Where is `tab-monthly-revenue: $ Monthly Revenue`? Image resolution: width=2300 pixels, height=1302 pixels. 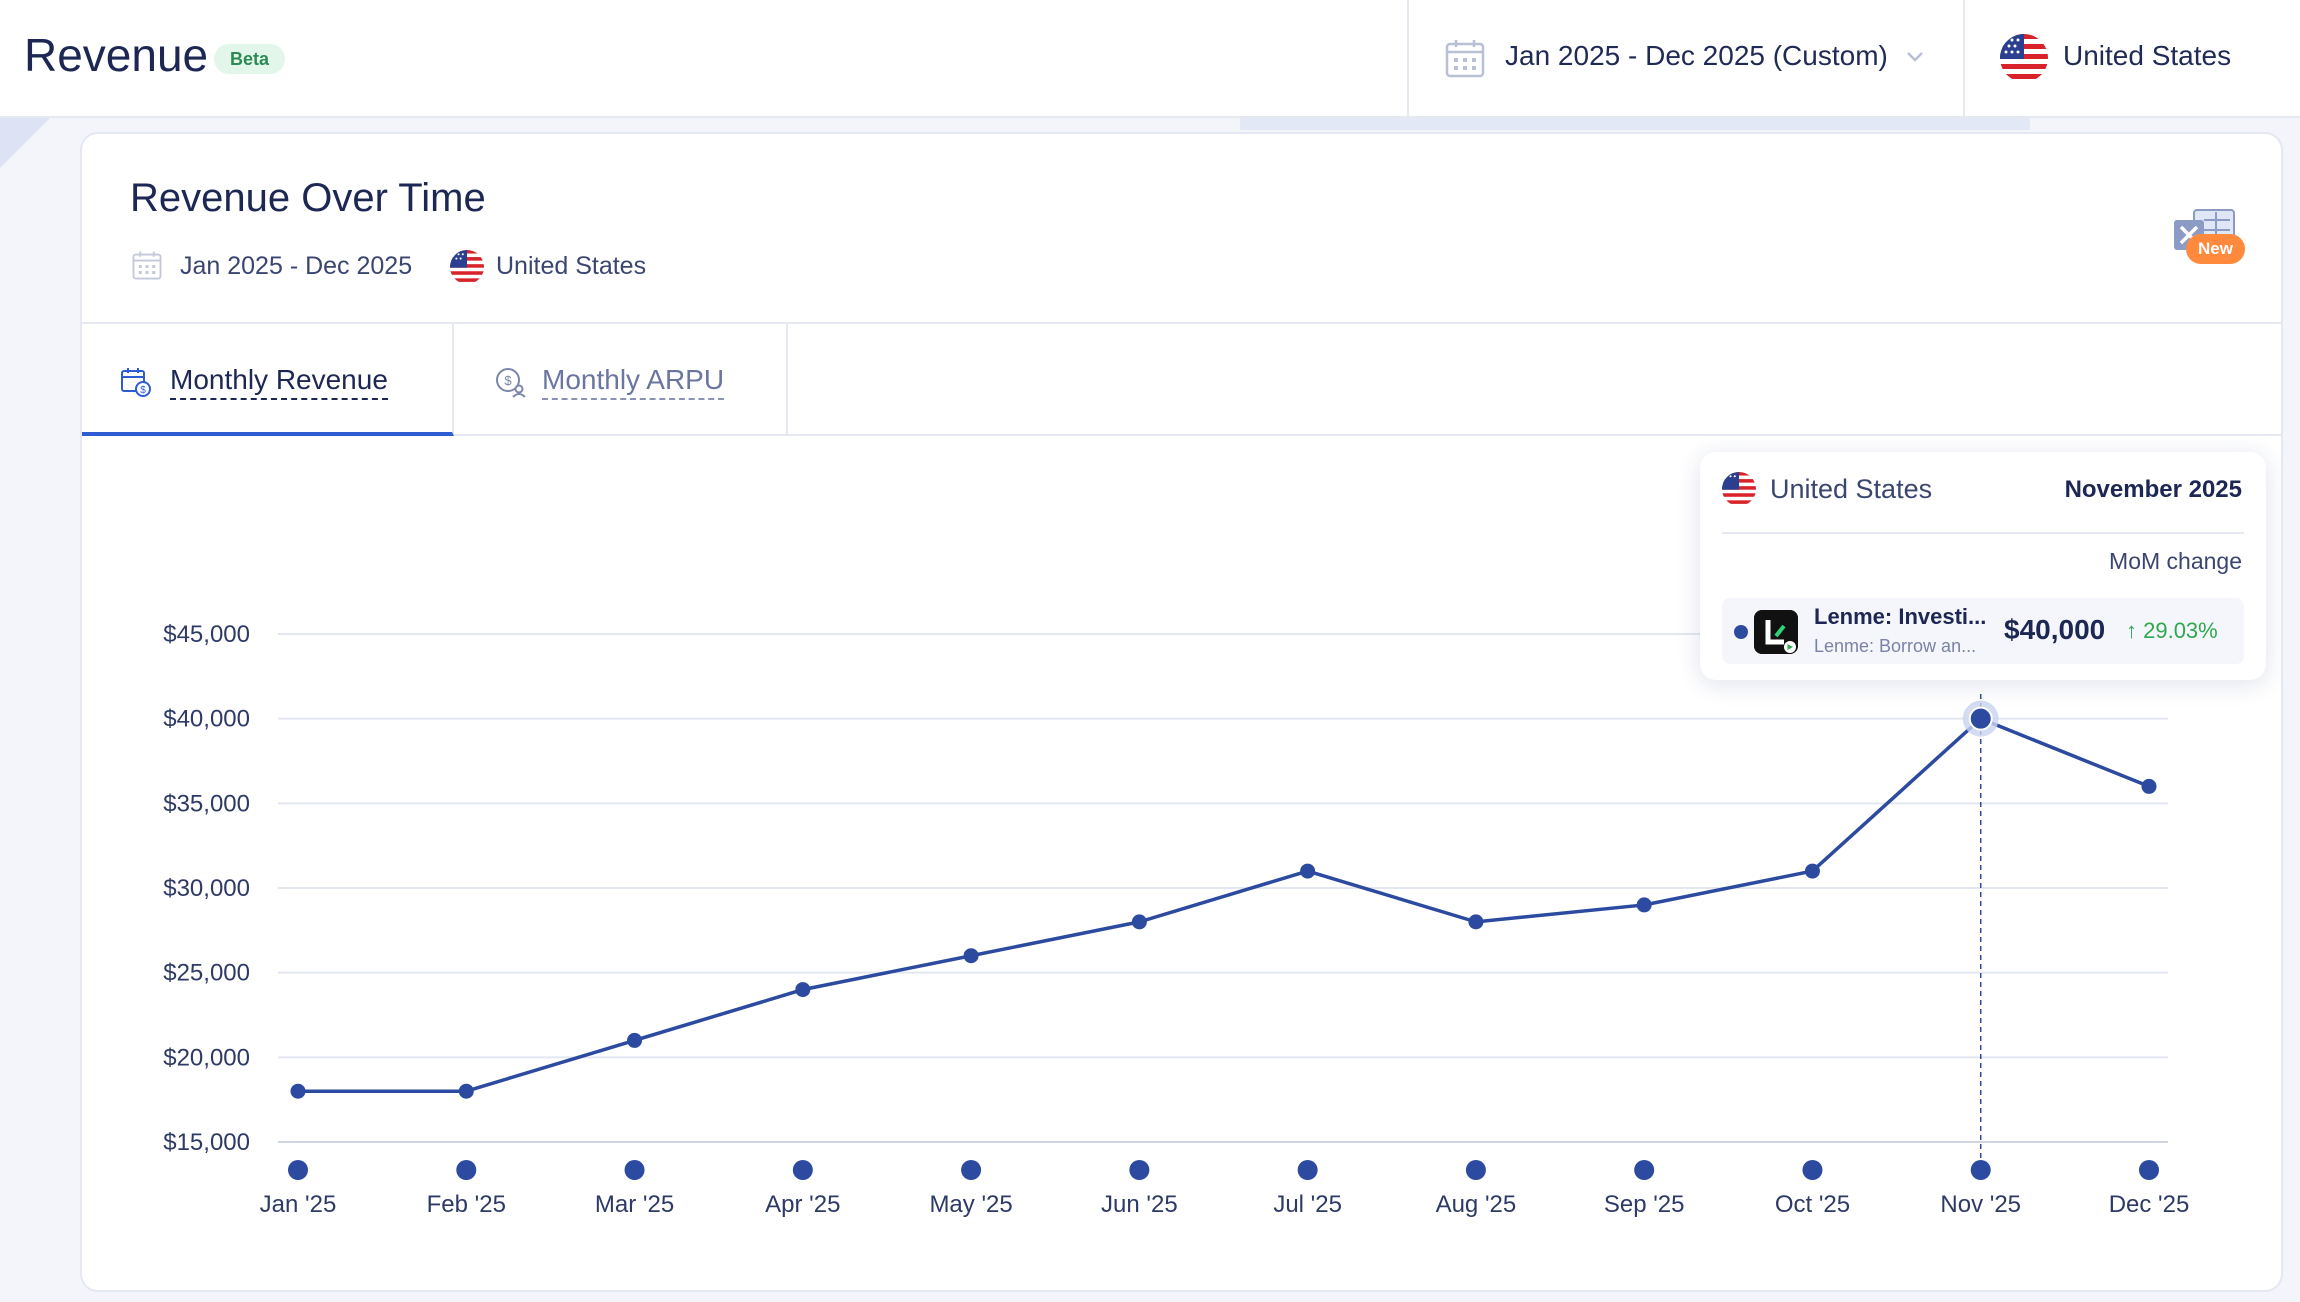 tab-monthly-revenue: $ Monthly Revenue is located at coordinates (268, 380).